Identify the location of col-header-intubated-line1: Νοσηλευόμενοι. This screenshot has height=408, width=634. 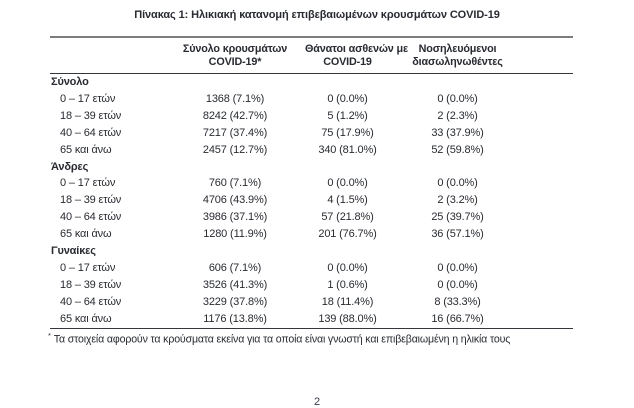
(457, 49).